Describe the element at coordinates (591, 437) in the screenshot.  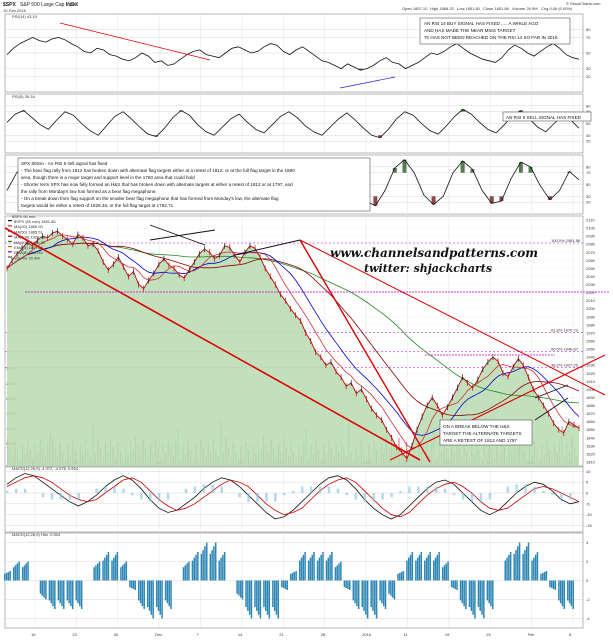
I see `price-tick-label: 1840` at that location.